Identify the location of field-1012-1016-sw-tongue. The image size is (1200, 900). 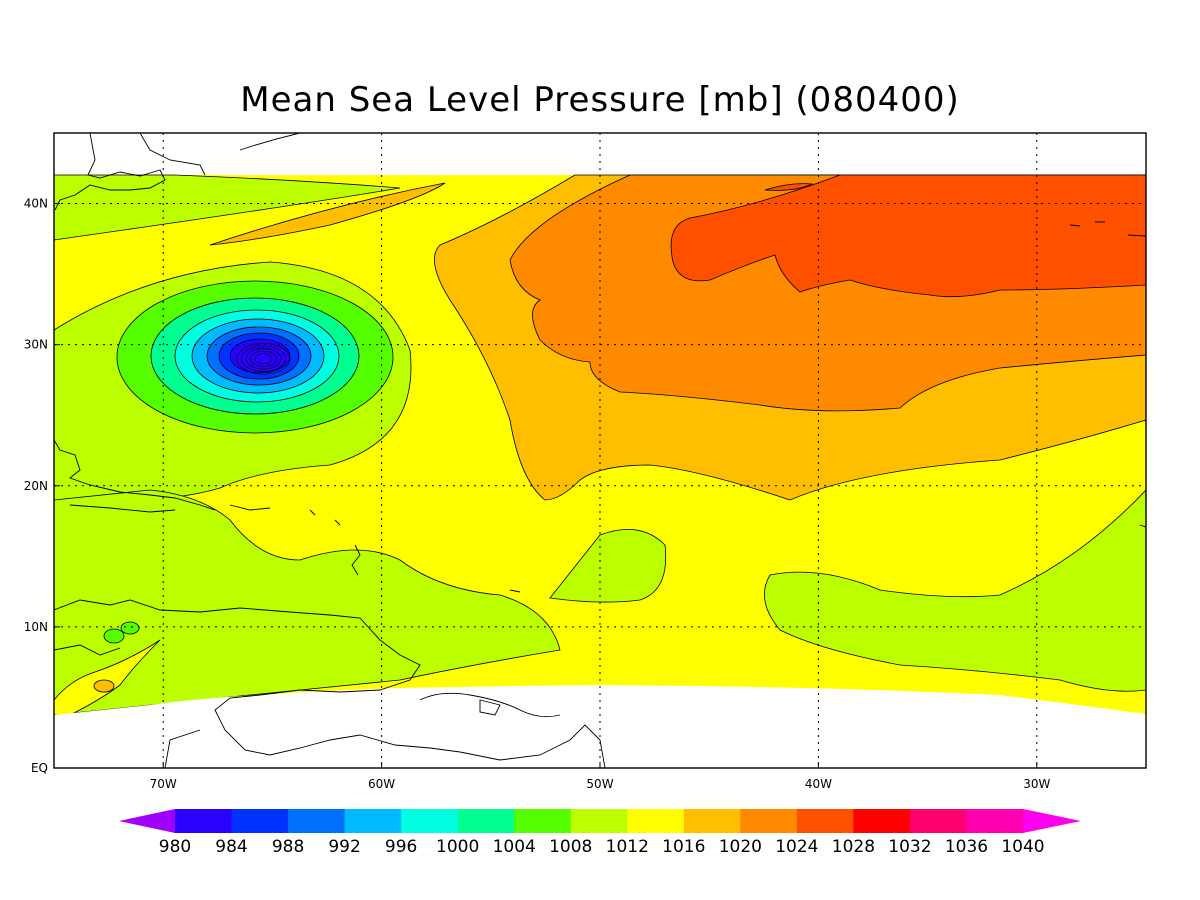
(107, 677).